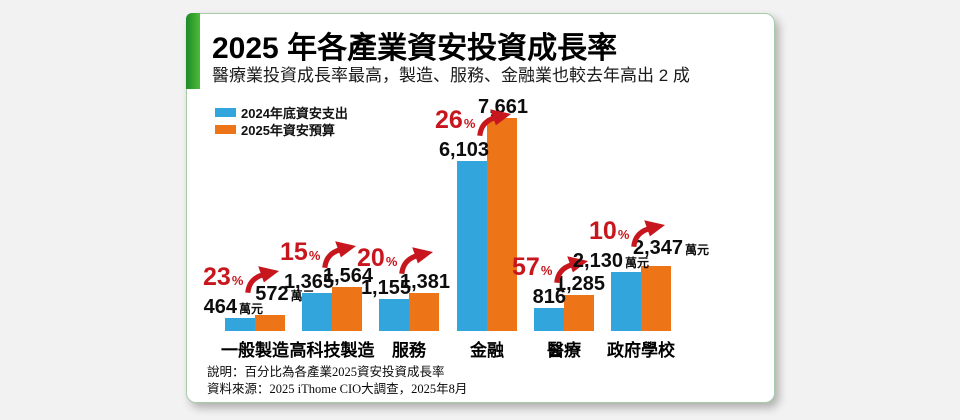 The width and height of the screenshot is (960, 420). Describe the element at coordinates (288, 130) in the screenshot. I see `legend-label-2025: 2025年資安預算` at that location.